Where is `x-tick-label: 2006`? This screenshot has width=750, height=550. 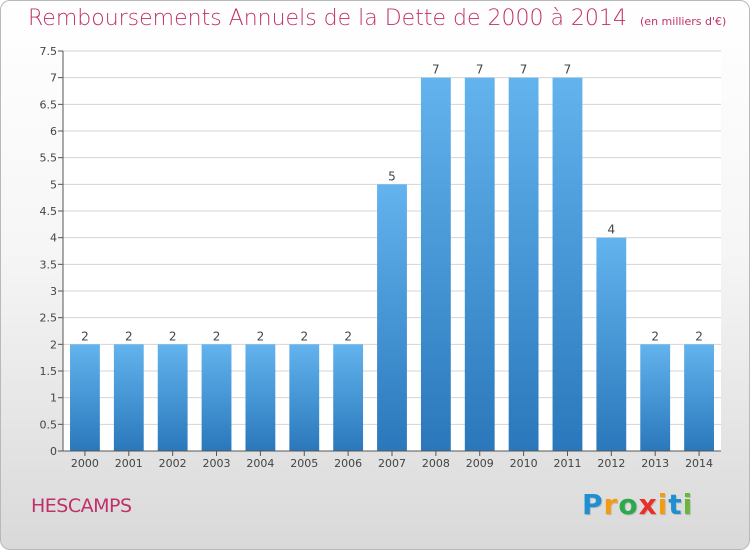 x-tick-label: 2006 is located at coordinates (348, 463).